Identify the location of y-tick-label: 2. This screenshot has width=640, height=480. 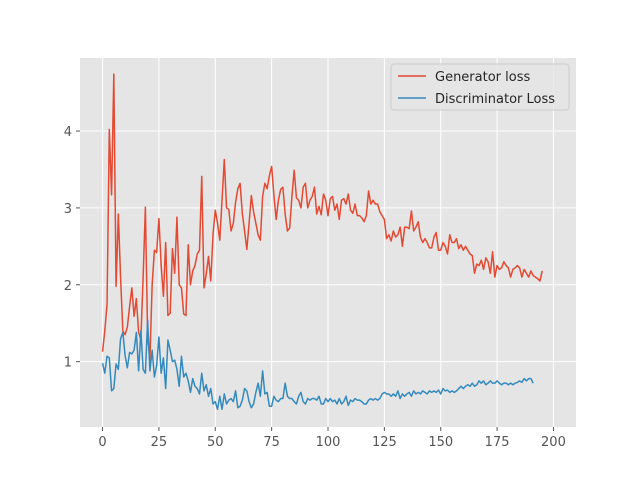
(68, 286).